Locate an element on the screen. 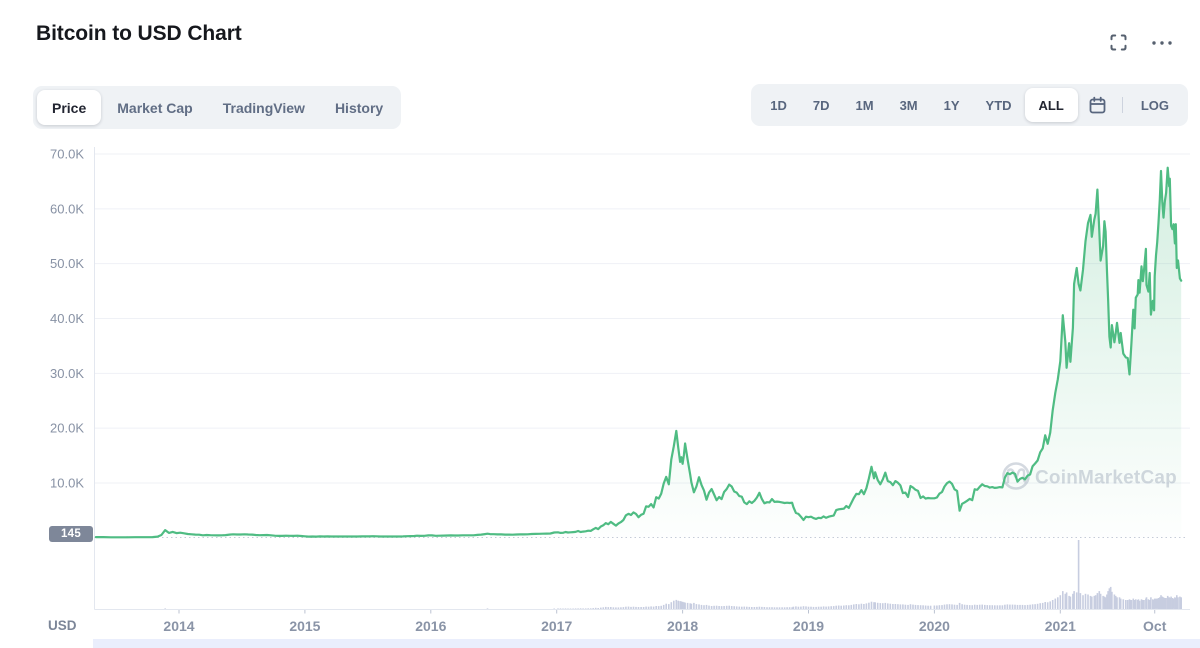  y-tick-label: 20.0K is located at coordinates (67, 428).